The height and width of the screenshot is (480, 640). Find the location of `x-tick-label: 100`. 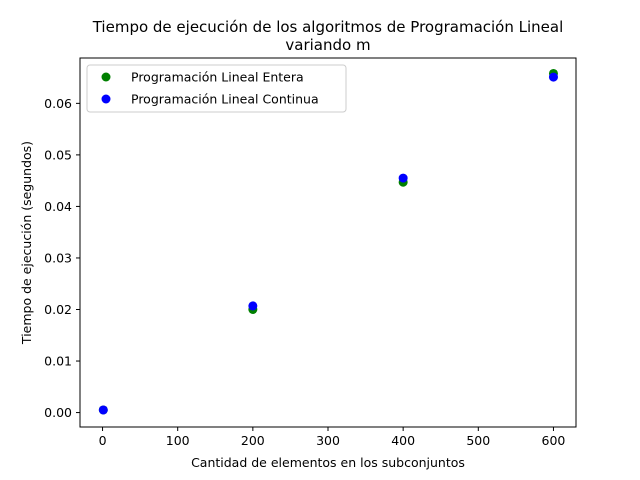

x-tick-label: 100 is located at coordinates (178, 440).